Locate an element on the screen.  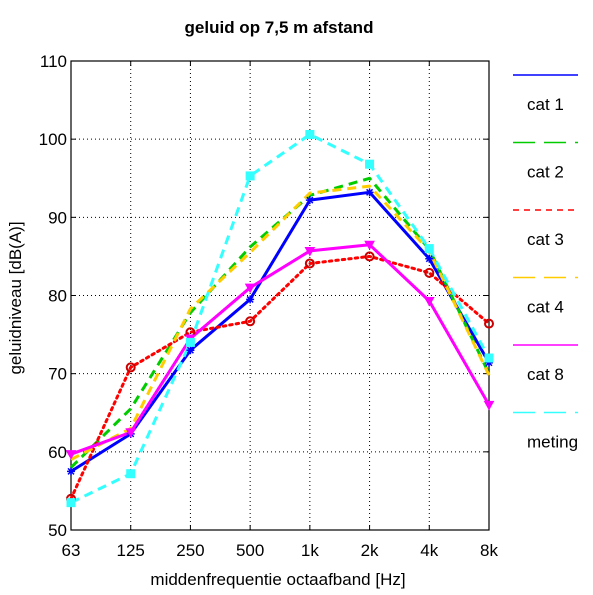
x-tick-label: 2k is located at coordinates (370, 550).